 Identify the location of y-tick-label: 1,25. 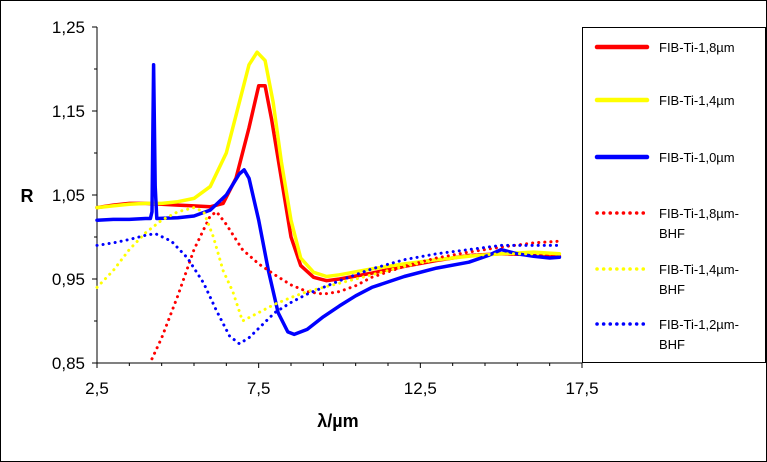
(68, 27).